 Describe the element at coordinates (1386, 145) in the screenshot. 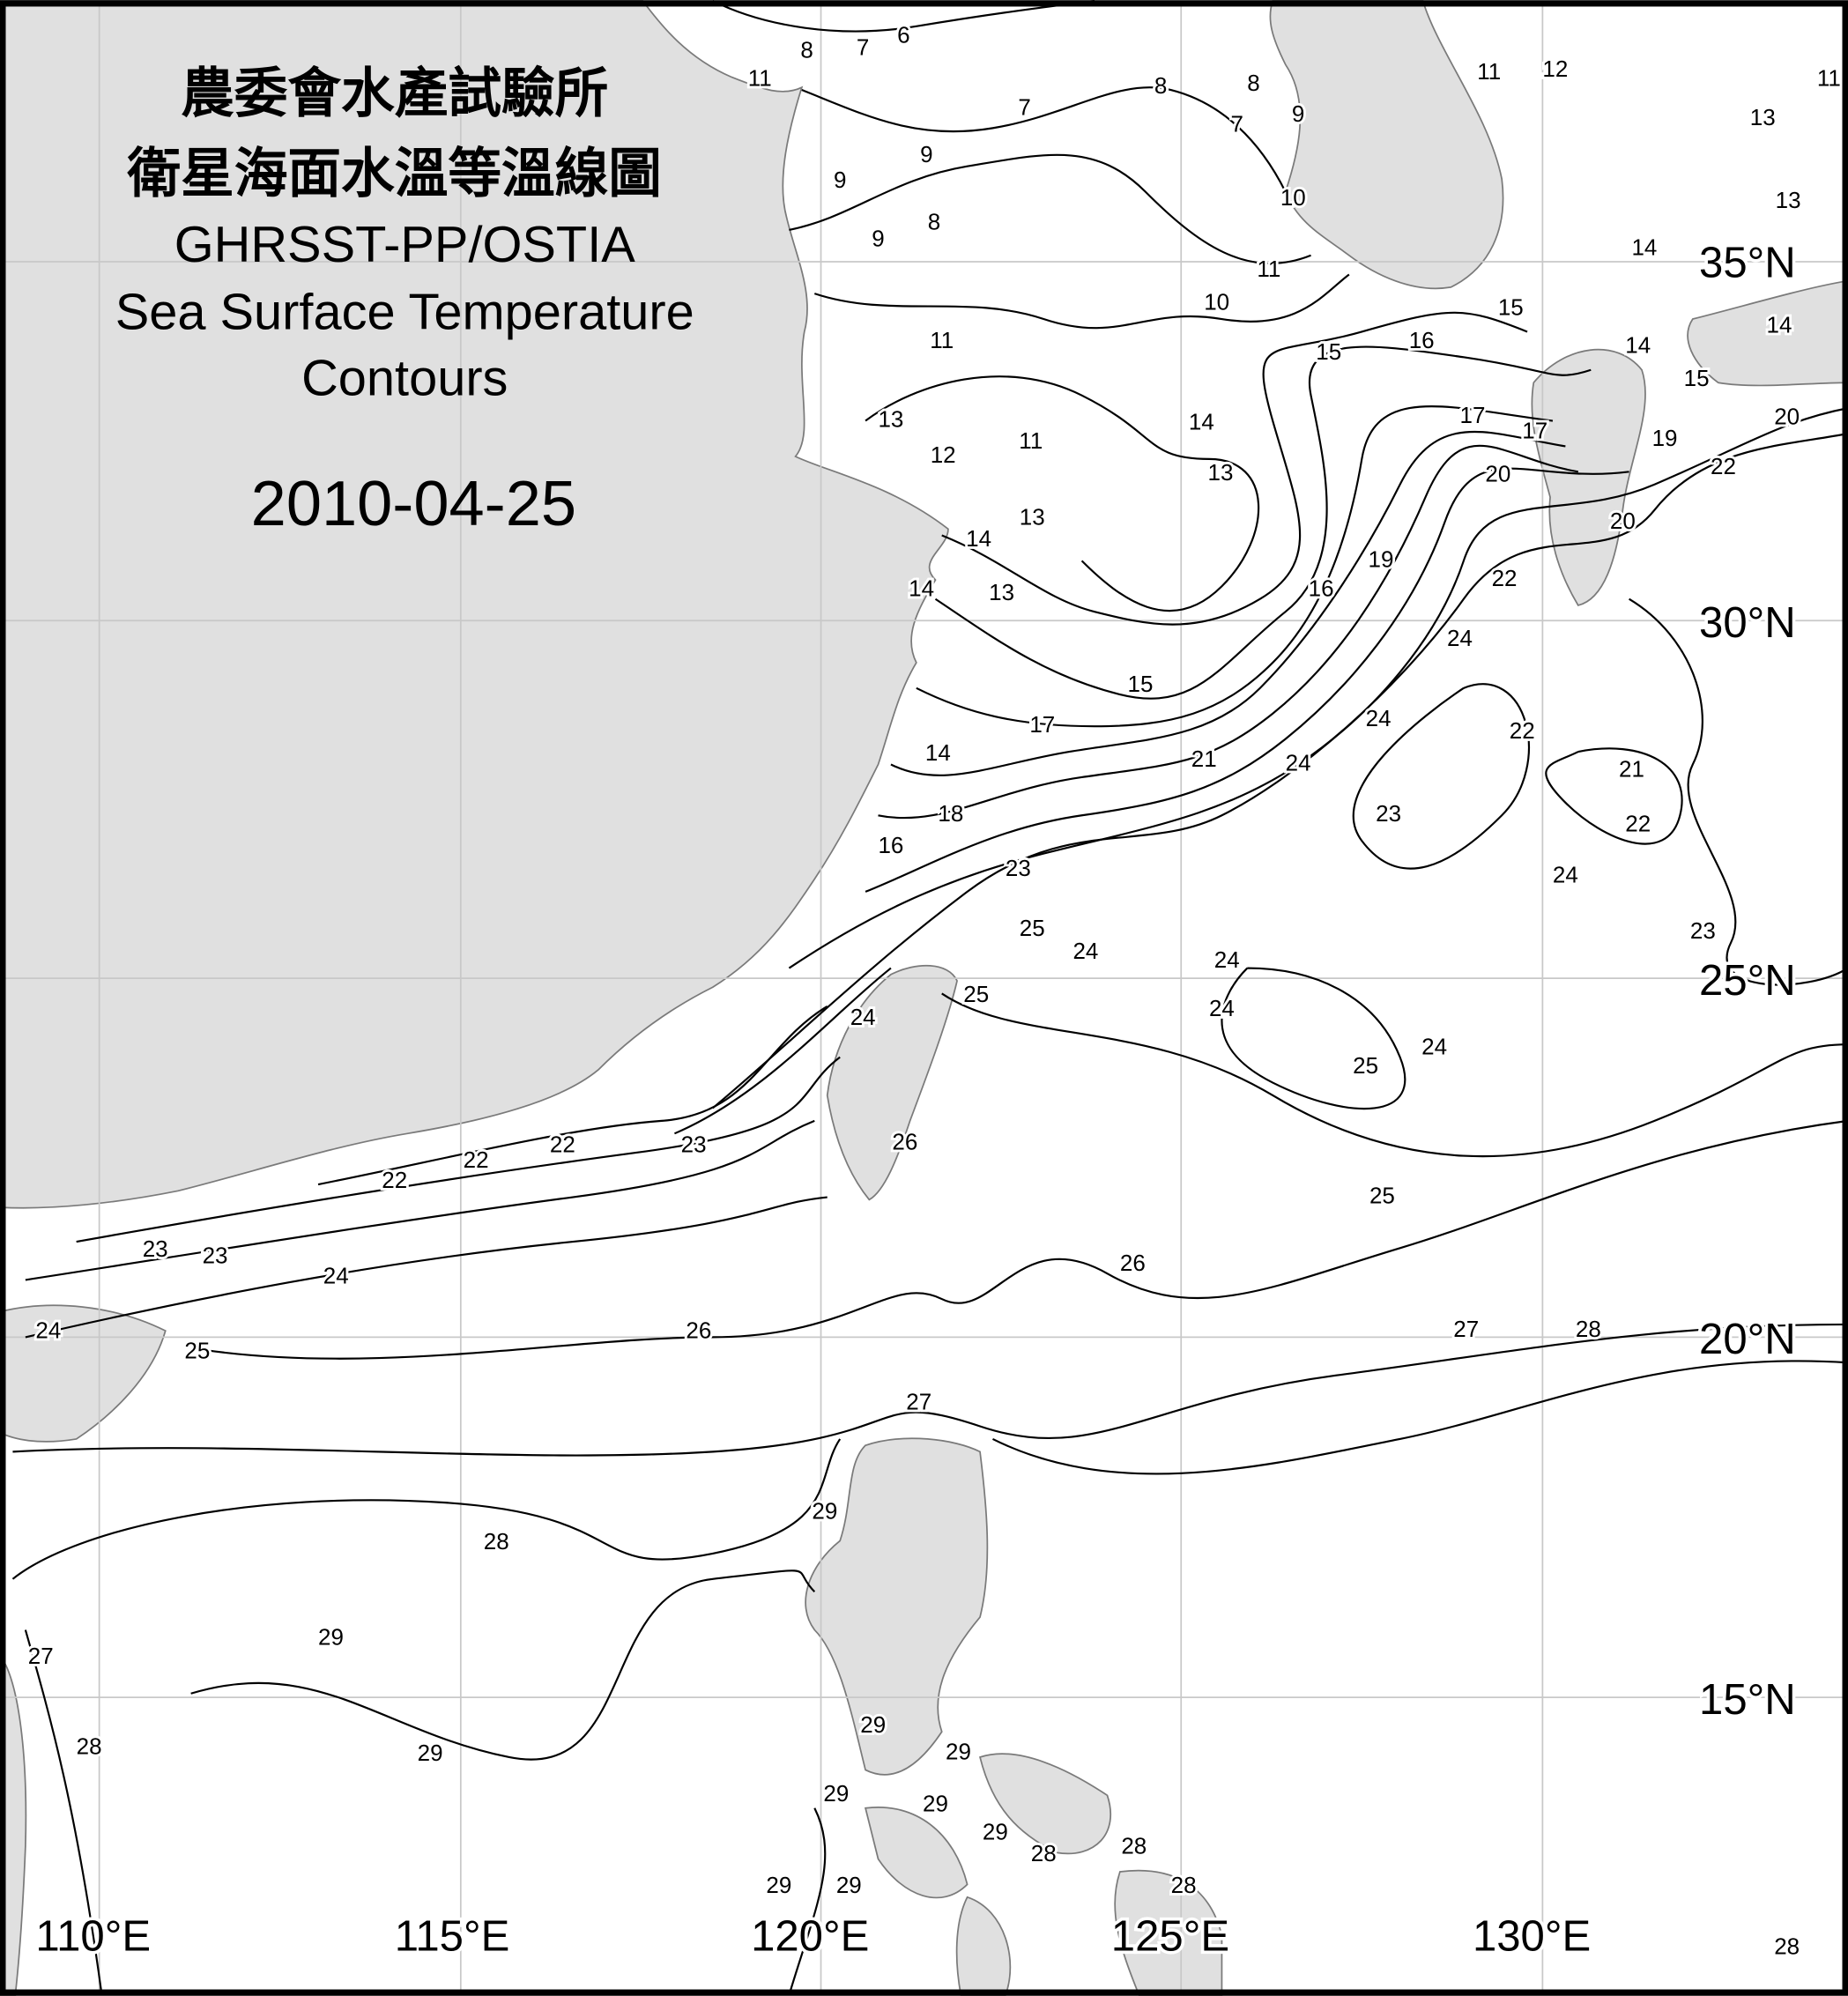

I see `land-korea` at that location.